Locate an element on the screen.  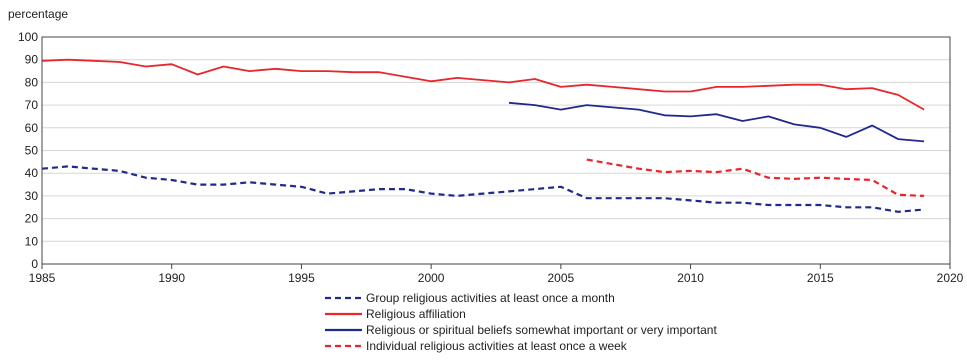
y-tick-label: 20 is located at coordinates (32, 219).